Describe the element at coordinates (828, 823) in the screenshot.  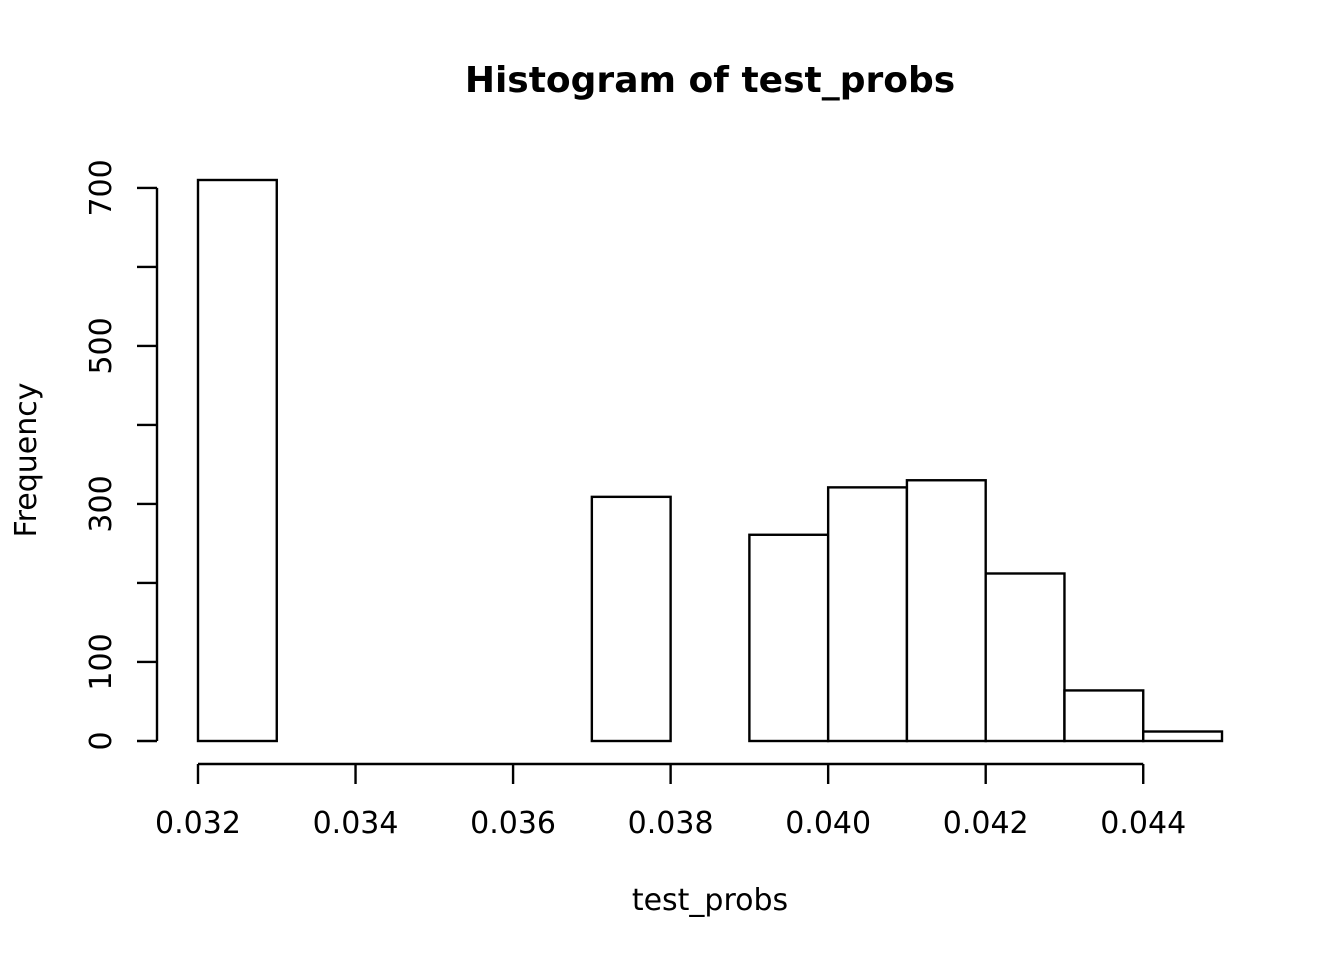
I see `x-tick-label-4: 0.040` at that location.